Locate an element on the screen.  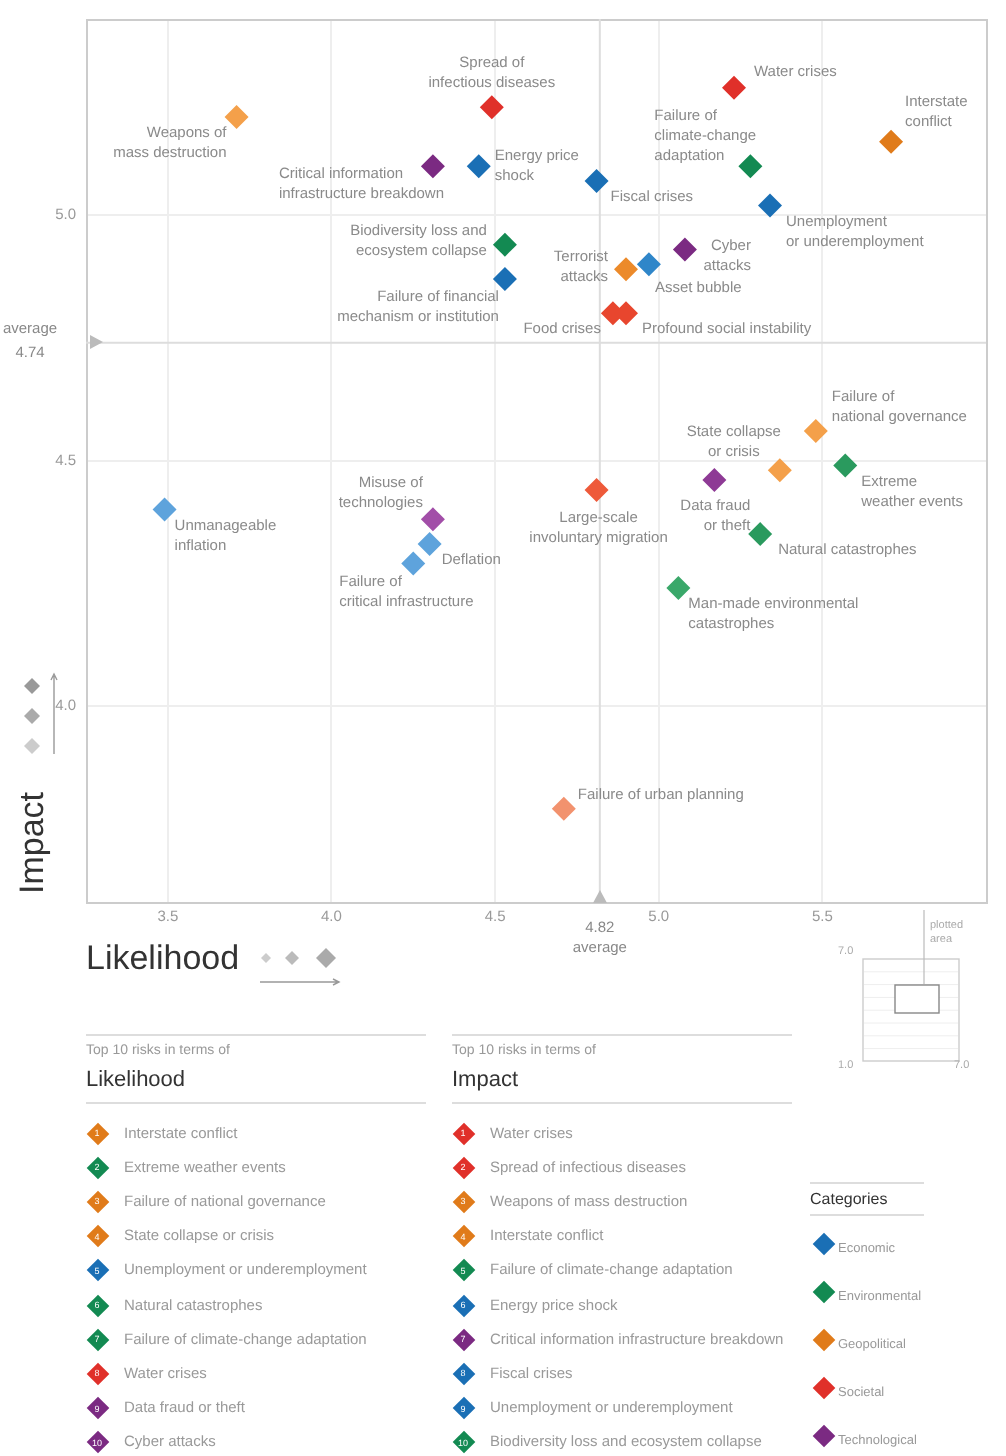
text: Impact is located at coordinates (485, 1080).